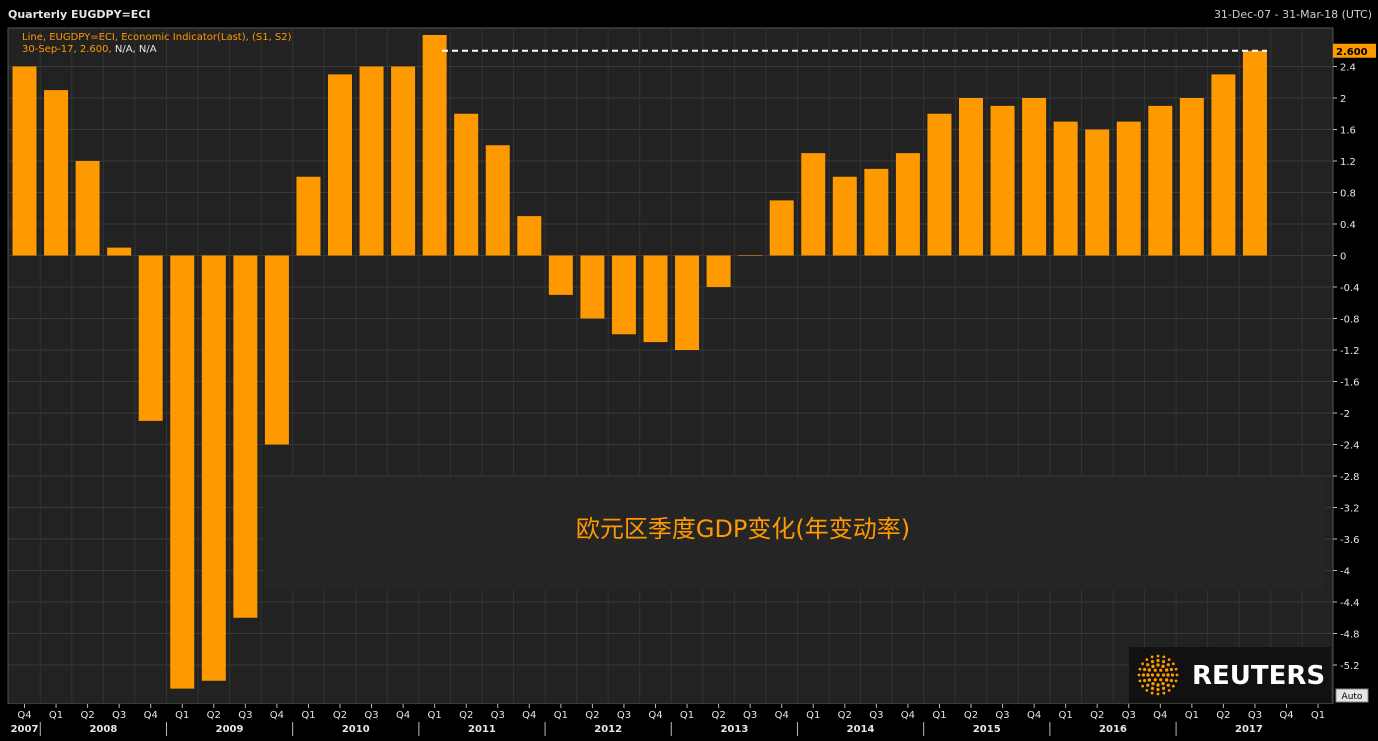 This screenshot has width=1378, height=741. I want to click on reuters-logo: REUTERS, so click(1230, 675).